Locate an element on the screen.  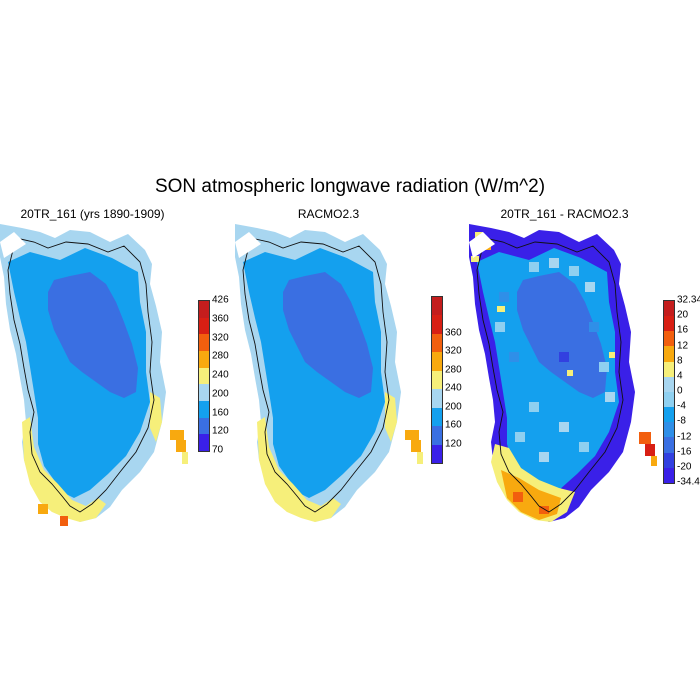
colorbar-tick-label: 0 is located at coordinates (680, 391).